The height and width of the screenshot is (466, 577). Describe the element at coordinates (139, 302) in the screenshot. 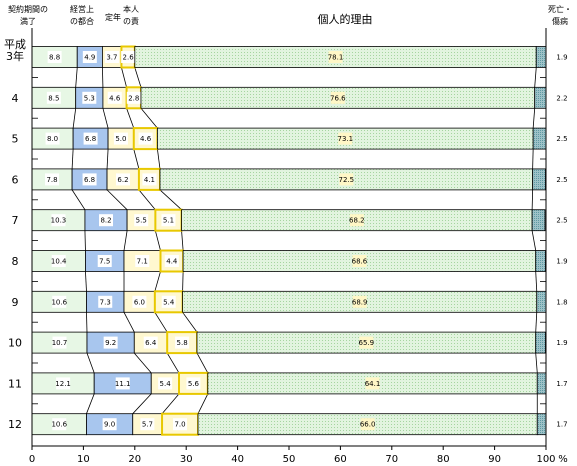

I see `data-label: 6.0` at that location.